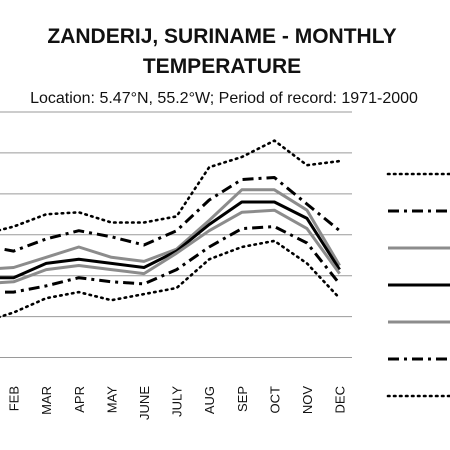 Image resolution: width=450 pixels, height=450 pixels. Describe the element at coordinates (46, 400) in the screenshot. I see `x-tick-label: MAR` at that location.